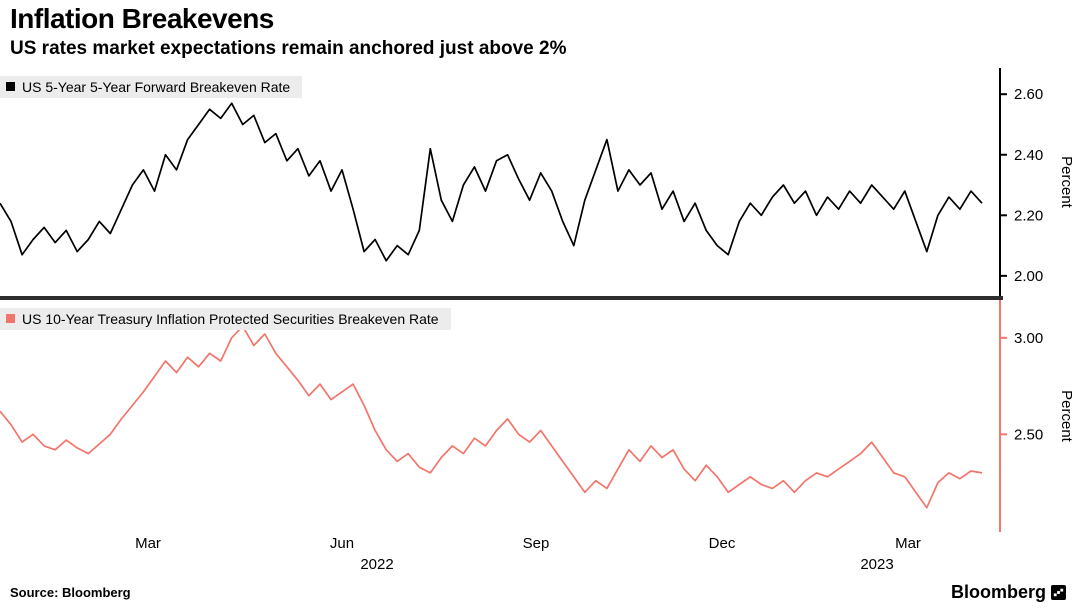 The width and height of the screenshot is (1078, 608). What do you see at coordinates (1028, 215) in the screenshot?
I see `y-tick-label: 2.20` at bounding box center [1028, 215].